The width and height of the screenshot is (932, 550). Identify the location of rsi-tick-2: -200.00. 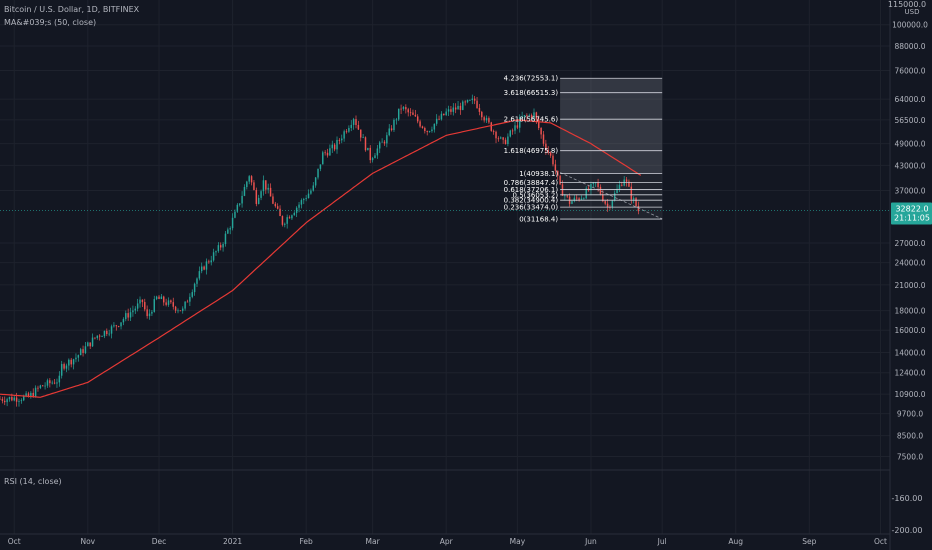
(907, 530).